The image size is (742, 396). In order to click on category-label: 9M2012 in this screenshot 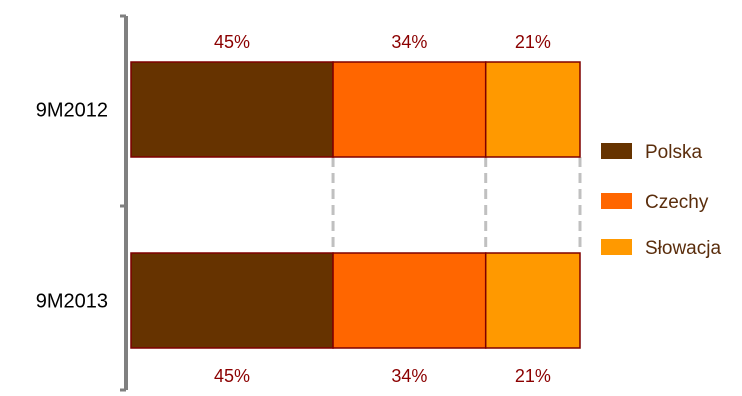, I will do `click(72, 111)`.